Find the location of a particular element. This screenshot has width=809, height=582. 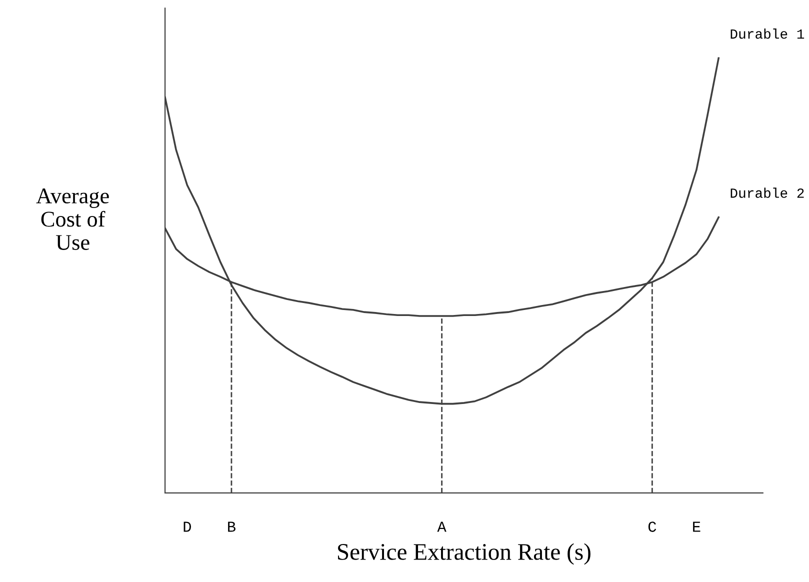

series-label: Durable 1 is located at coordinates (767, 33).